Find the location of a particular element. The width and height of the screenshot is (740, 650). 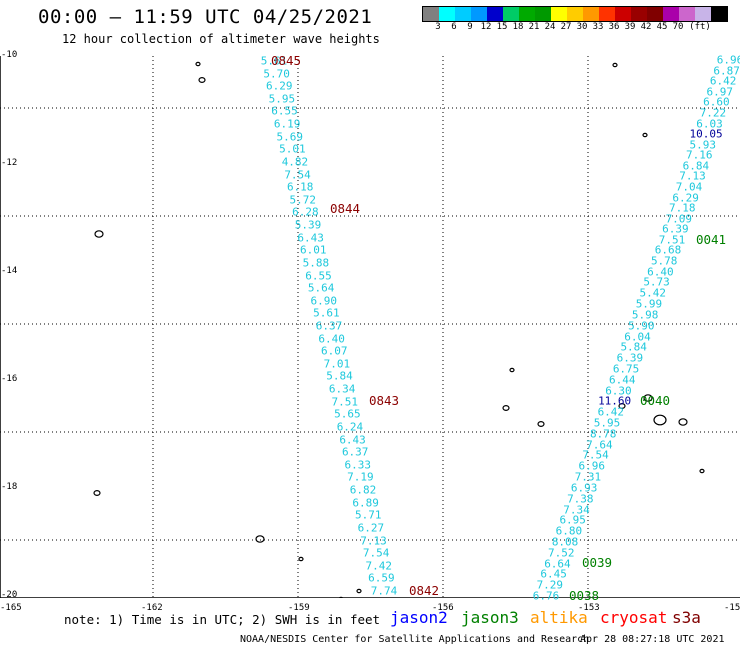

latitude-tick-label: -18 is located at coordinates (9, 487).